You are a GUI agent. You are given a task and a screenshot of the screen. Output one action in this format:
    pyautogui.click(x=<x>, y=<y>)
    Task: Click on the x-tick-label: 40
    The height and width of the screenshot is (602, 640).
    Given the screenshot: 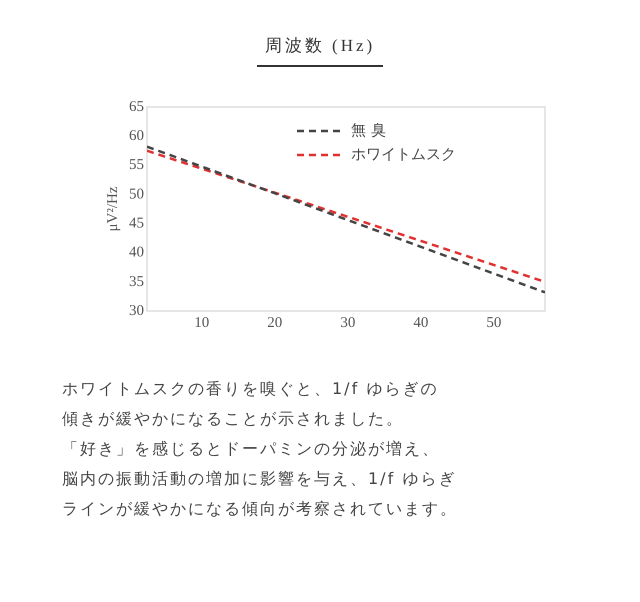 What is the action you would take?
    pyautogui.click(x=420, y=322)
    